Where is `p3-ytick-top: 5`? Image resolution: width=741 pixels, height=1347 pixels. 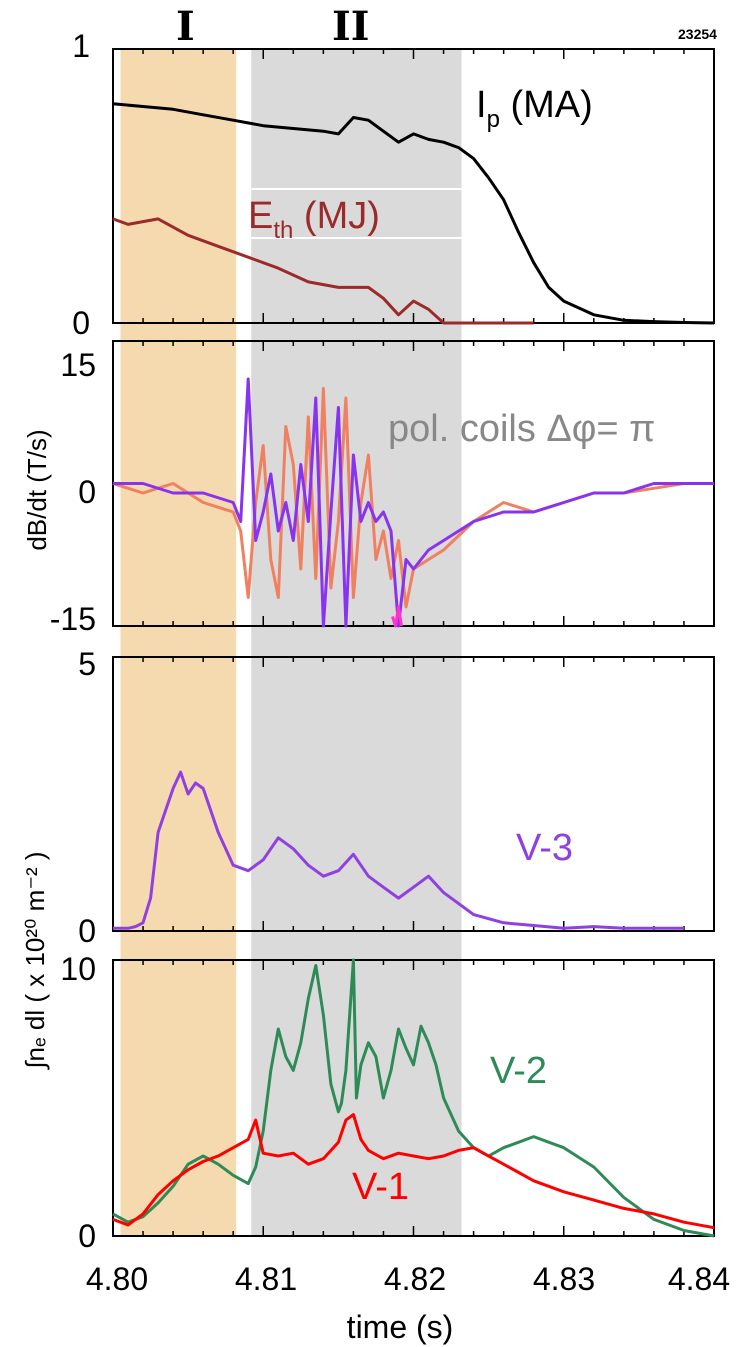 p3-ytick-top: 5 is located at coordinates (87, 664).